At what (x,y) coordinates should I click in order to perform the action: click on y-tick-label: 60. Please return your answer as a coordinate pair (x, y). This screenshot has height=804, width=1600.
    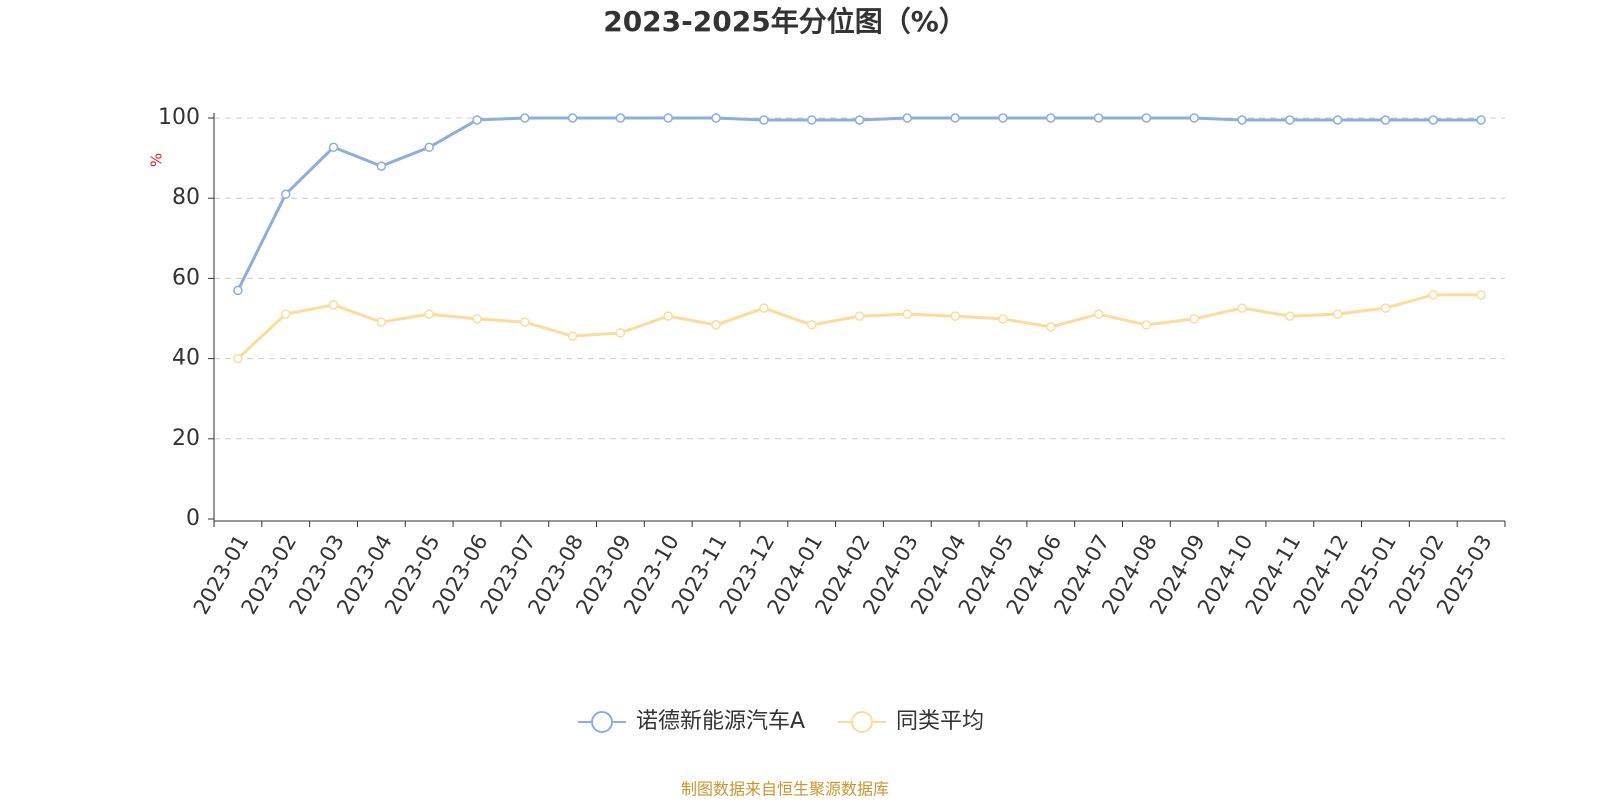
    Looking at the image, I should click on (186, 277).